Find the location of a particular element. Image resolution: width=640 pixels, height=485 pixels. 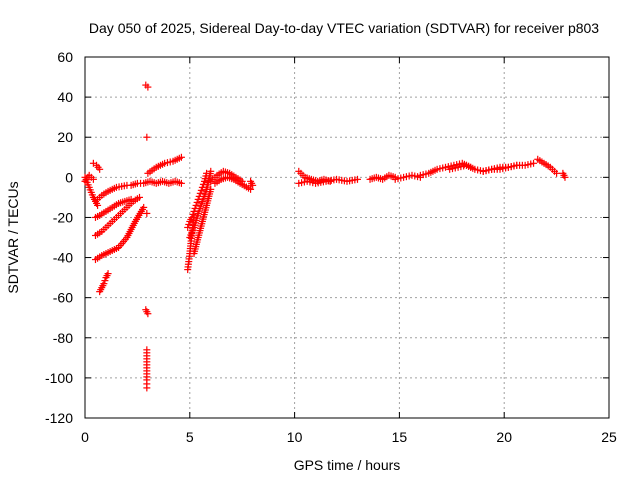

y-tick-label: -100 is located at coordinates (59, 378).